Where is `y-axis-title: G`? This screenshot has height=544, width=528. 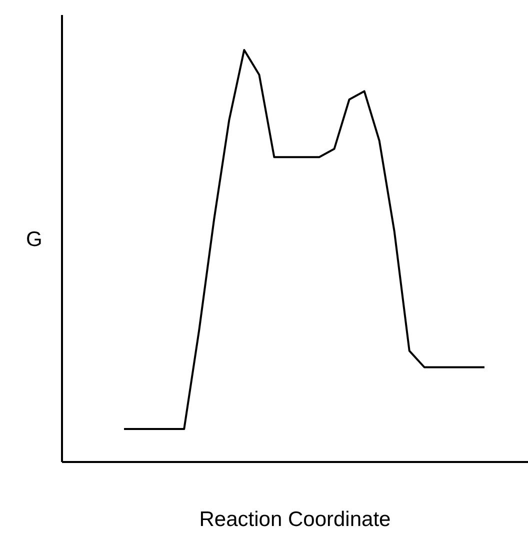
y-axis-title: G is located at coordinates (34, 239).